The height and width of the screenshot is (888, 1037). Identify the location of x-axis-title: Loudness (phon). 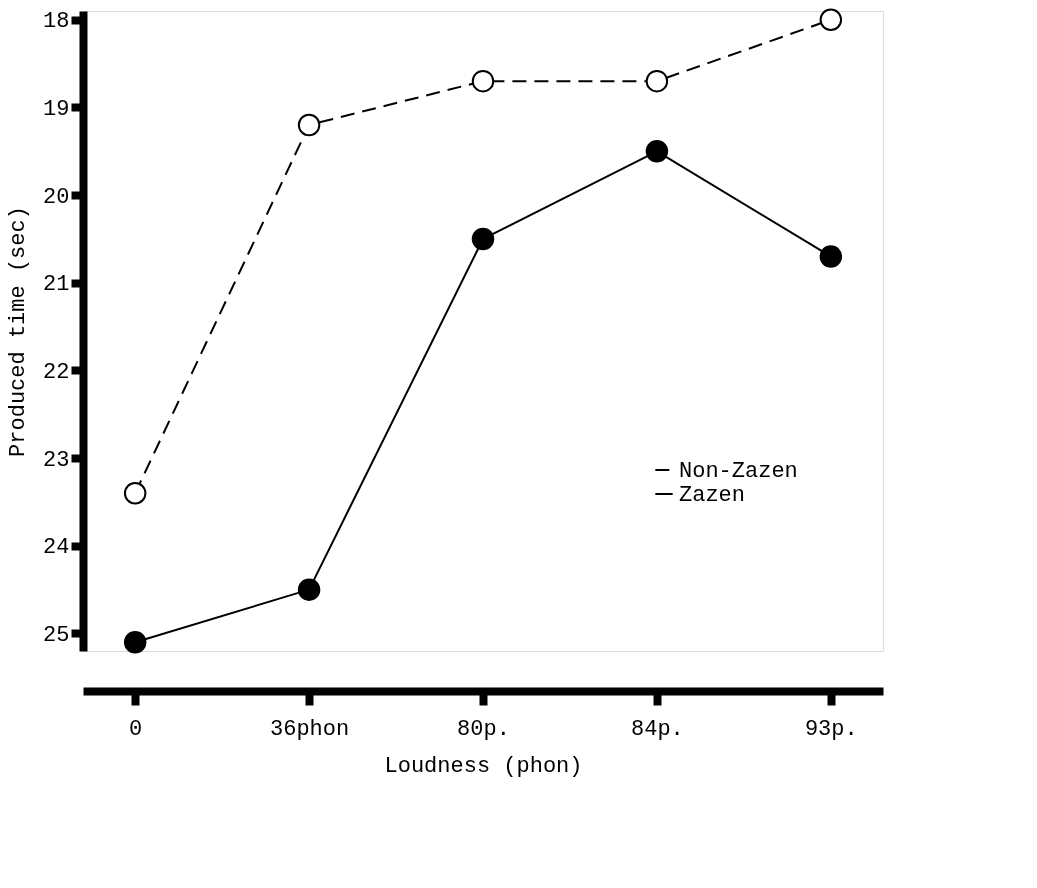
(483, 766).